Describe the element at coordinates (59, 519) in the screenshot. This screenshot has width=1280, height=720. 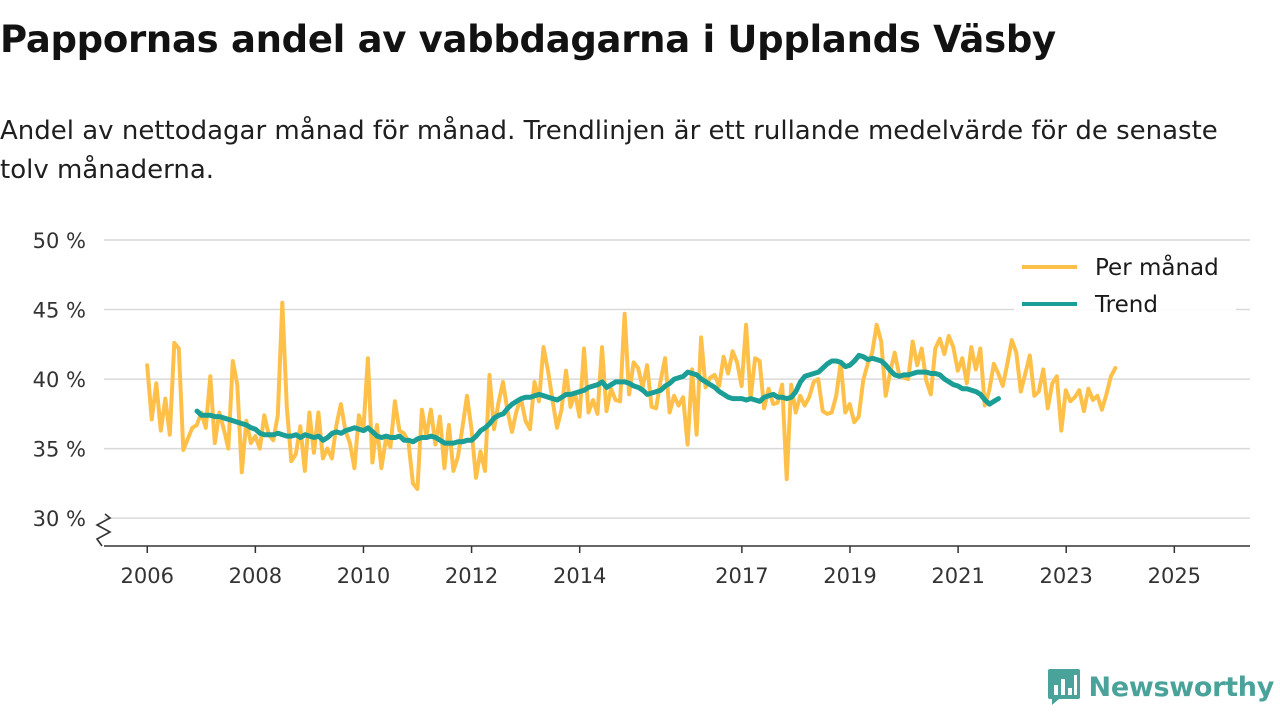
I see `y-tick-label: 30 %` at that location.